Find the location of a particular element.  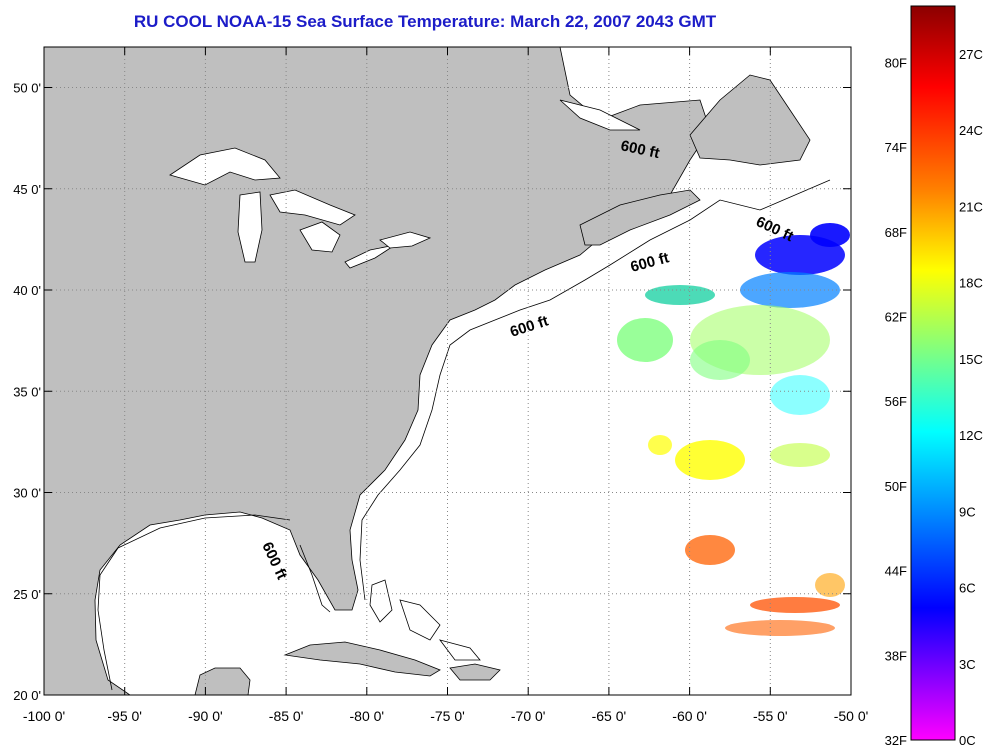

longitude-tick-label: -100 0' is located at coordinates (44, 716).